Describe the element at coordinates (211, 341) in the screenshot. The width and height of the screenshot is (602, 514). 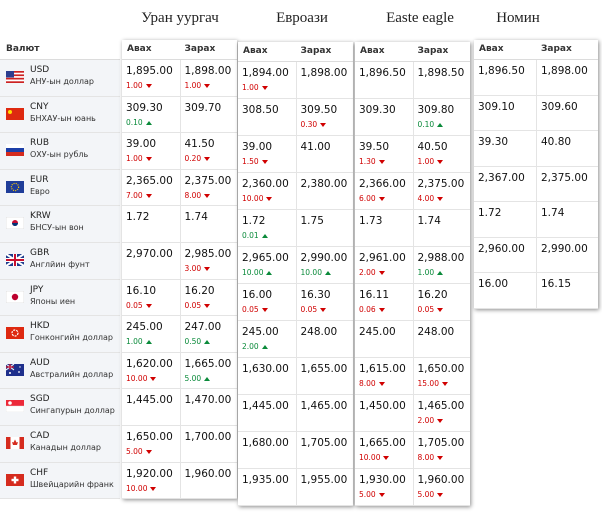
I see `rate-change: 0.50` at that location.